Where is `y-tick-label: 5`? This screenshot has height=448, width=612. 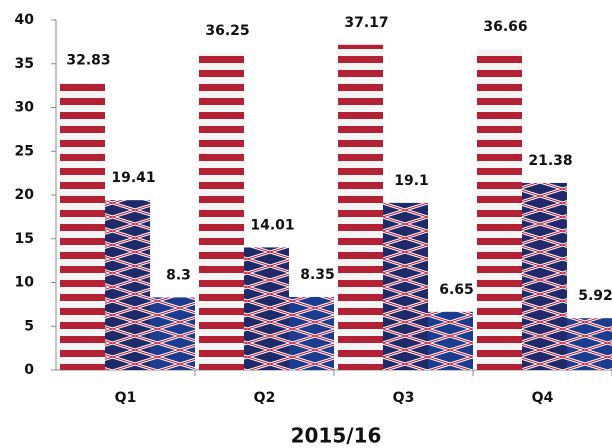 y-tick-label: 5 is located at coordinates (29, 326).